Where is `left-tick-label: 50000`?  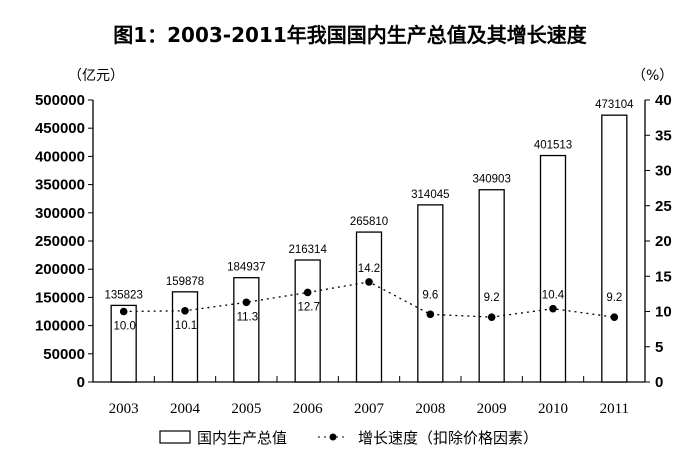
left-tick-label: 50000 is located at coordinates (64, 354).